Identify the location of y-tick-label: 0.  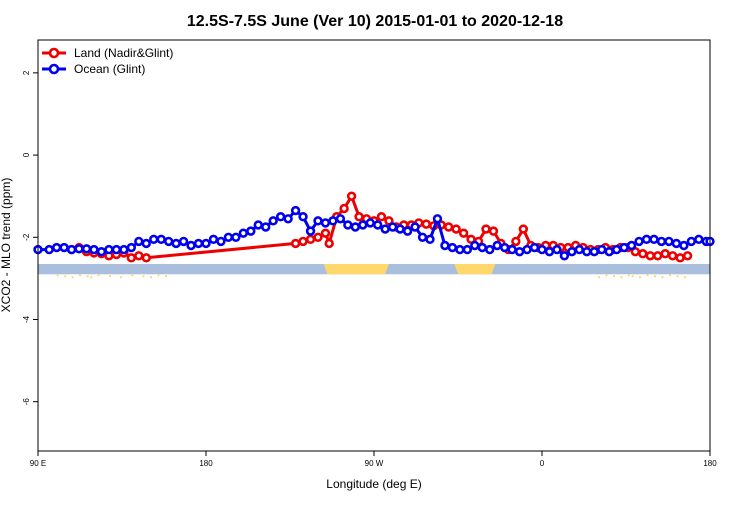
(26, 154).